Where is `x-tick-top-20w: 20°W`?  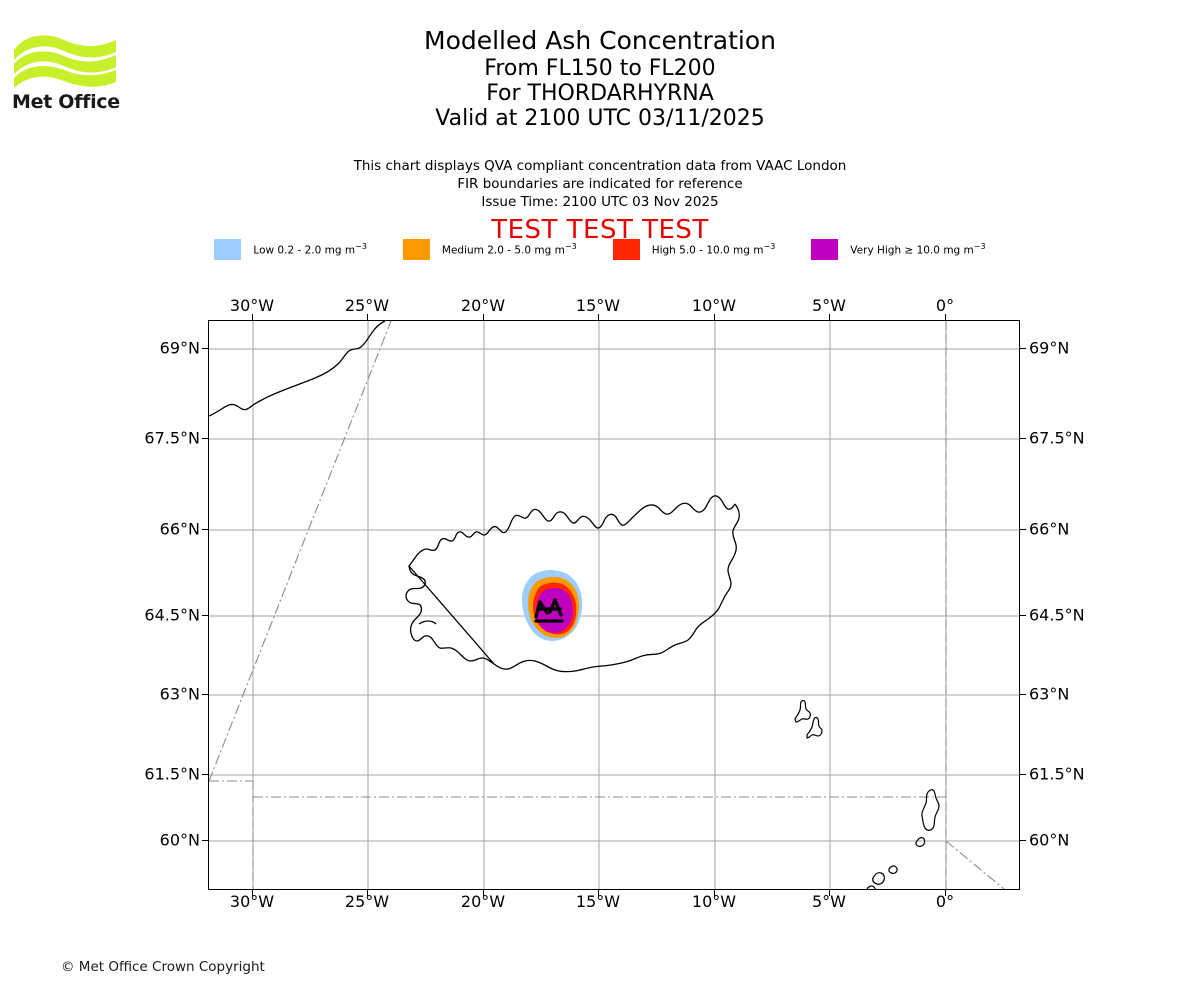 x-tick-top-20w: 20°W is located at coordinates (483, 305).